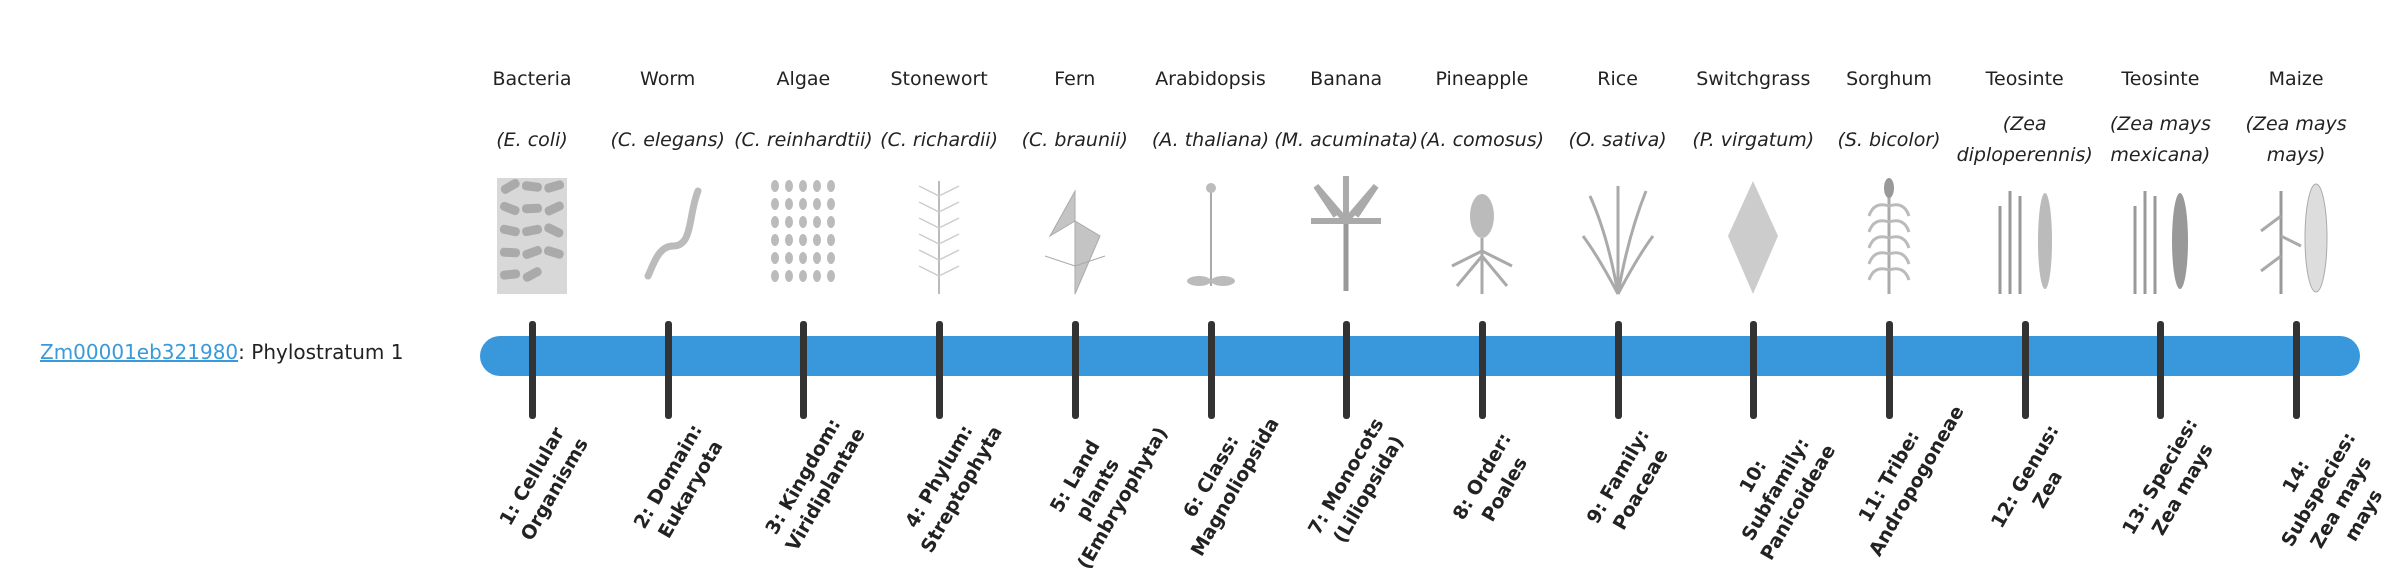  Describe the element at coordinates (673, 233) in the screenshot. I see `worm-illustration-icon` at that location.